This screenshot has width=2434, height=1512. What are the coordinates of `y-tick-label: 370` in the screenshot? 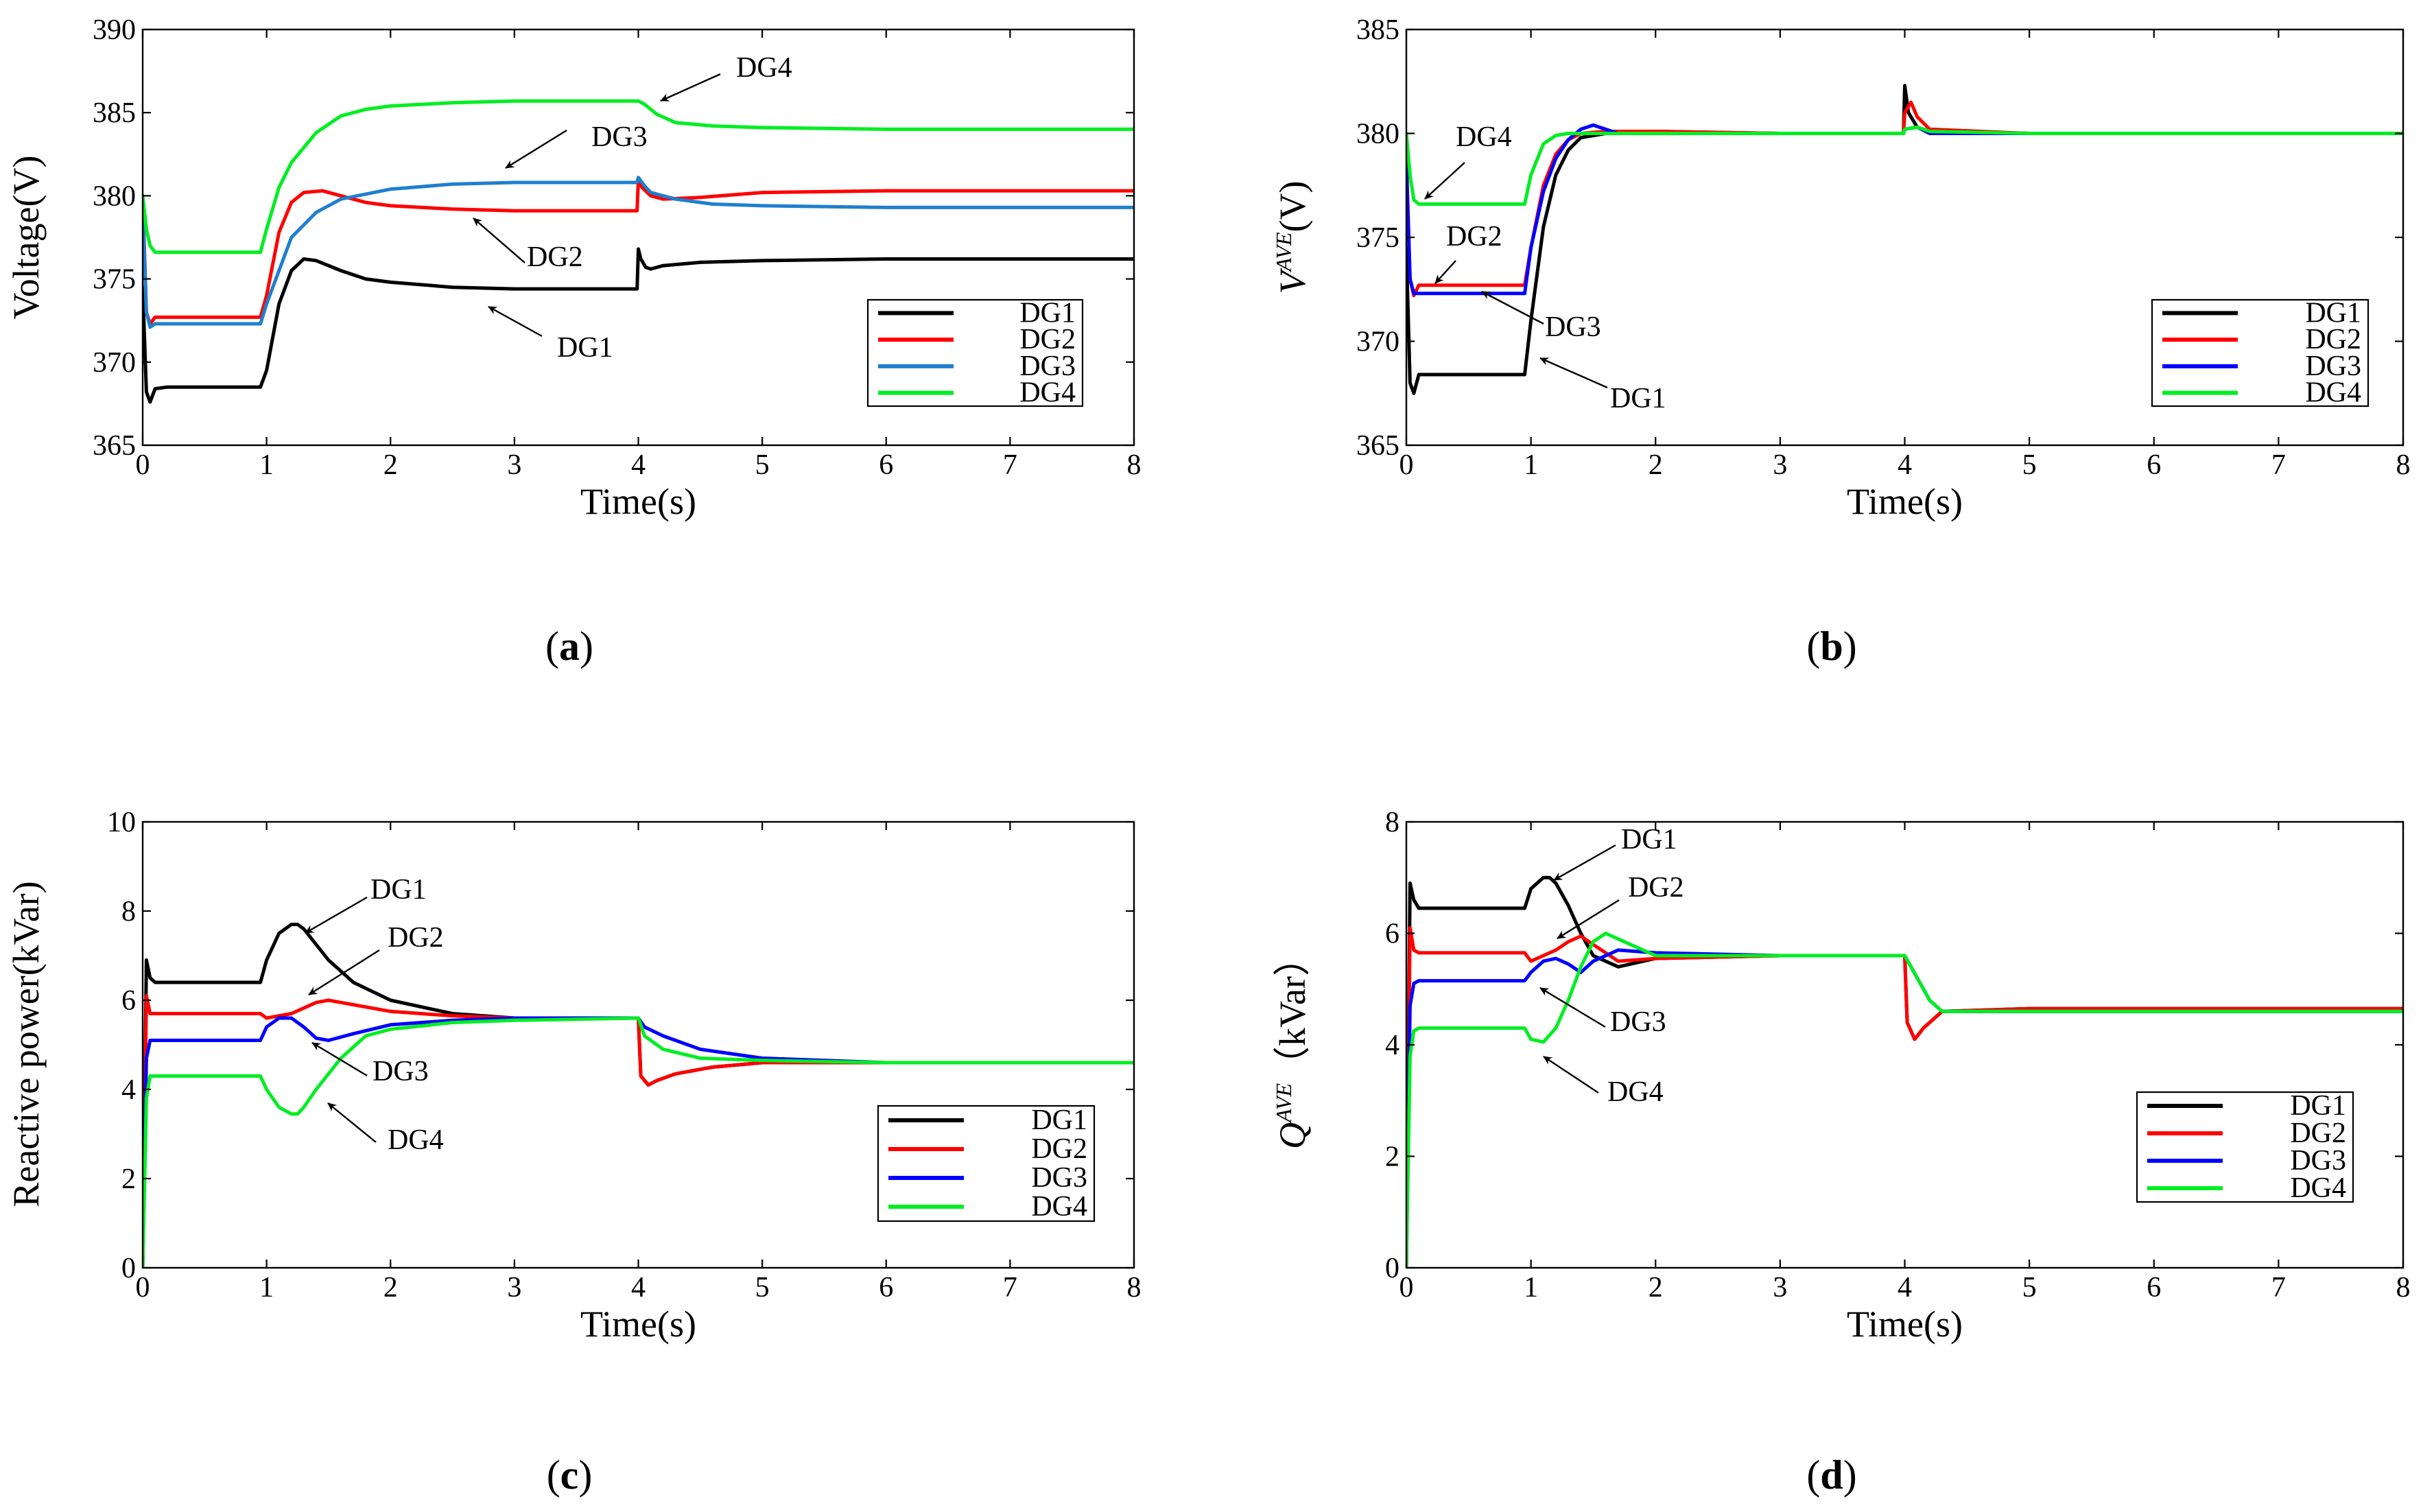 It's located at (114, 363).